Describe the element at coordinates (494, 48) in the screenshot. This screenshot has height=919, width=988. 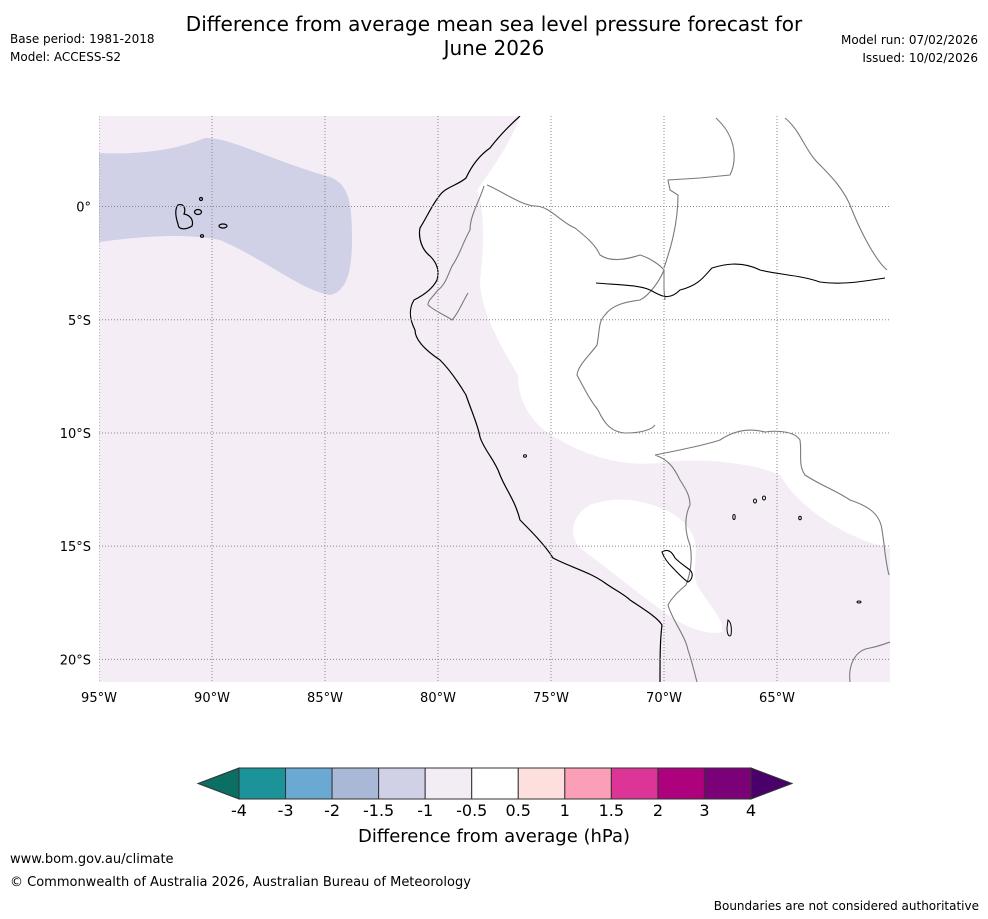
I see `title-line-2: June 2026` at that location.